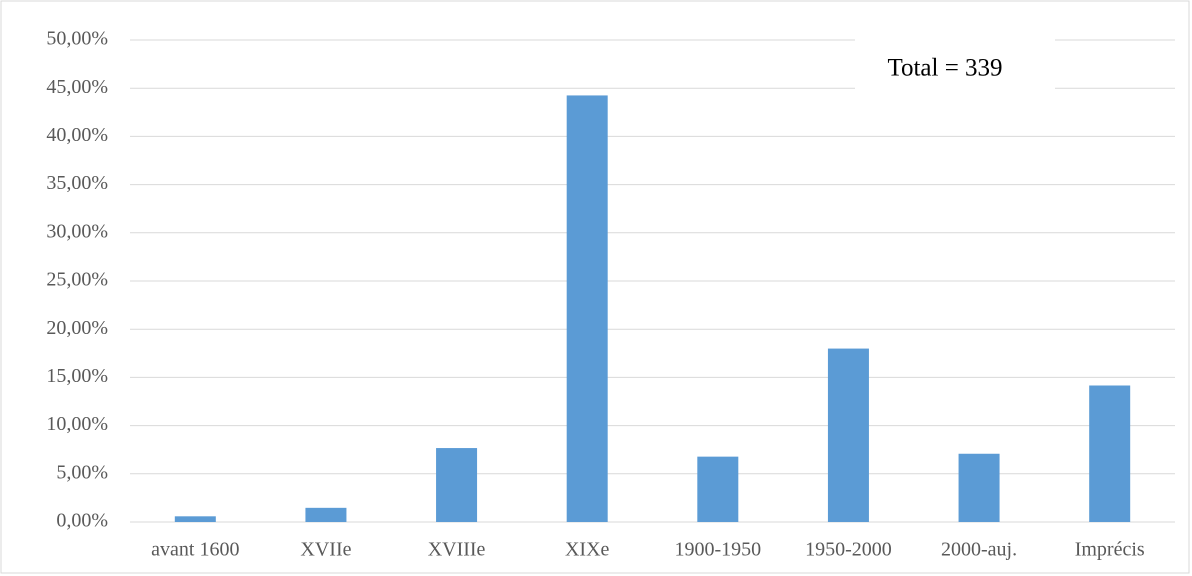 Image resolution: width=1192 pixels, height=576 pixels. What do you see at coordinates (195, 550) in the screenshot?
I see `x-tick-label: avant 1600` at bounding box center [195, 550].